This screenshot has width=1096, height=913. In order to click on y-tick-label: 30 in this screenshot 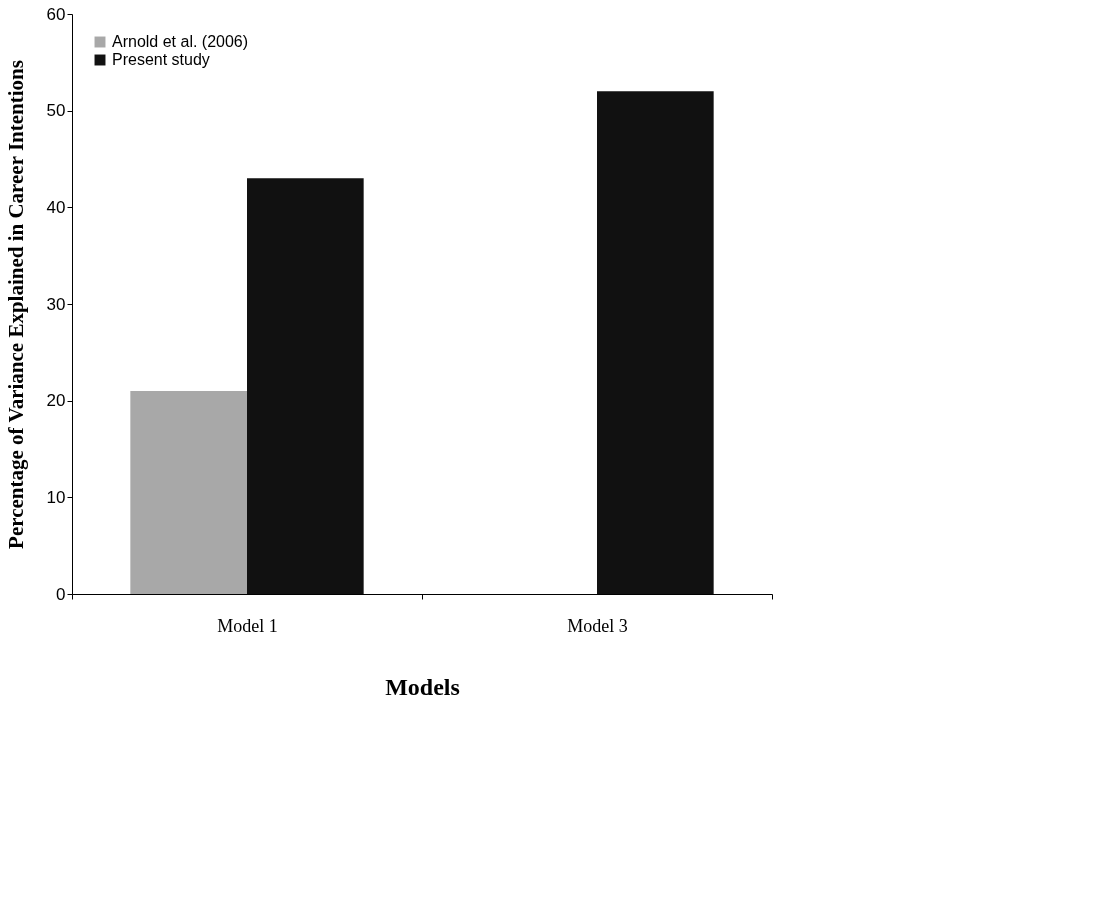, I will do `click(56, 304)`.